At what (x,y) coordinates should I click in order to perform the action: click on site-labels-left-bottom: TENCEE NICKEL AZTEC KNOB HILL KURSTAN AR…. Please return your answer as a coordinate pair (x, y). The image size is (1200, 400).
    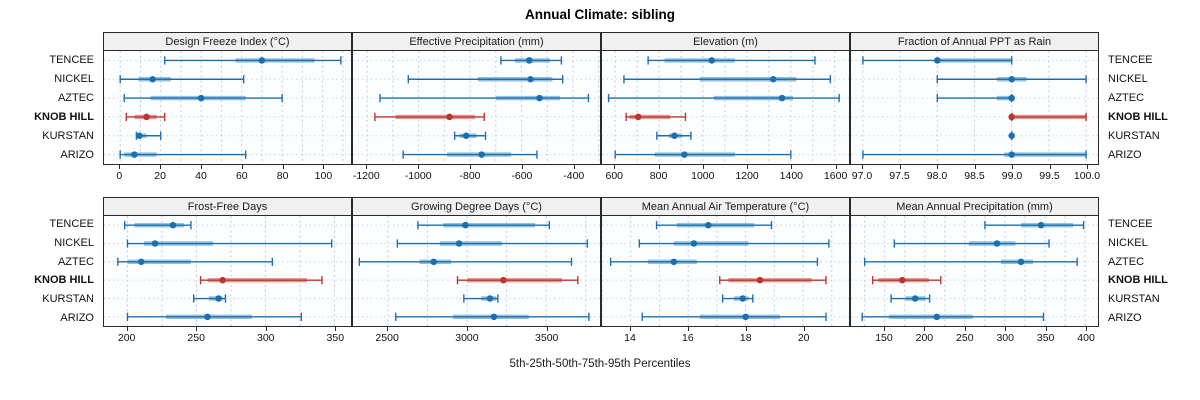
    Looking at the image, I should click on (51, 271).